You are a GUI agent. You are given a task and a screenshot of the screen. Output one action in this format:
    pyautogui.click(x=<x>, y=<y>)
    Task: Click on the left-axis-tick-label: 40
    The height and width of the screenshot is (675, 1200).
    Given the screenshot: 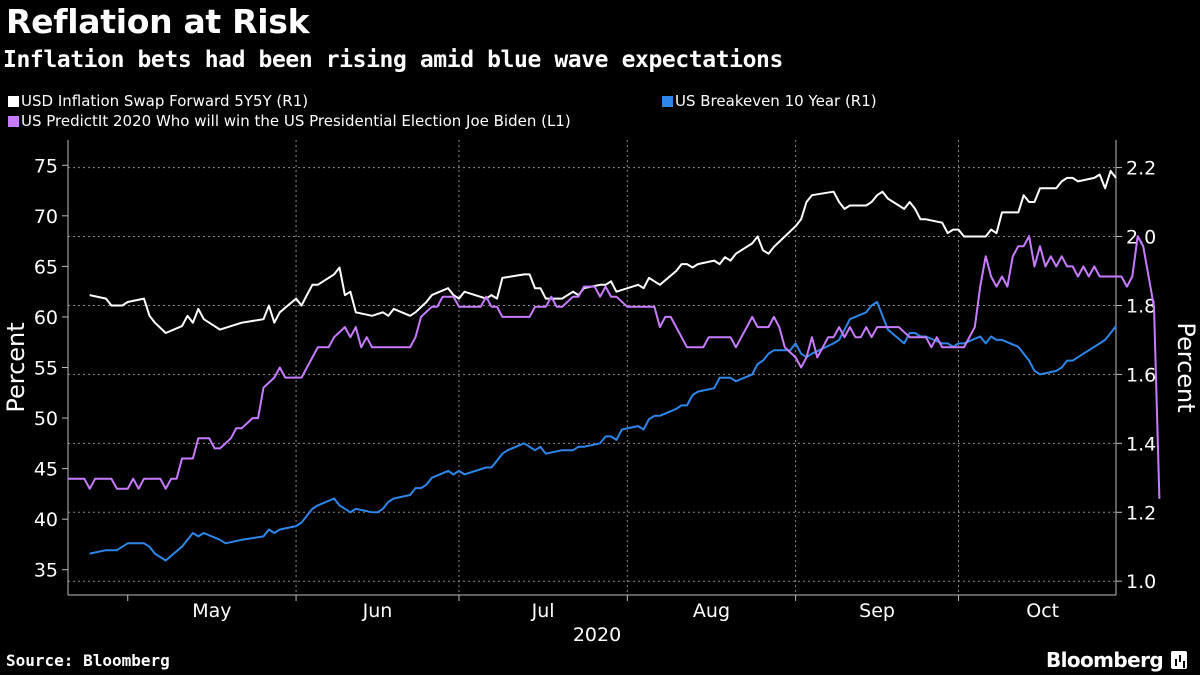 What is the action you would take?
    pyautogui.click(x=46, y=520)
    